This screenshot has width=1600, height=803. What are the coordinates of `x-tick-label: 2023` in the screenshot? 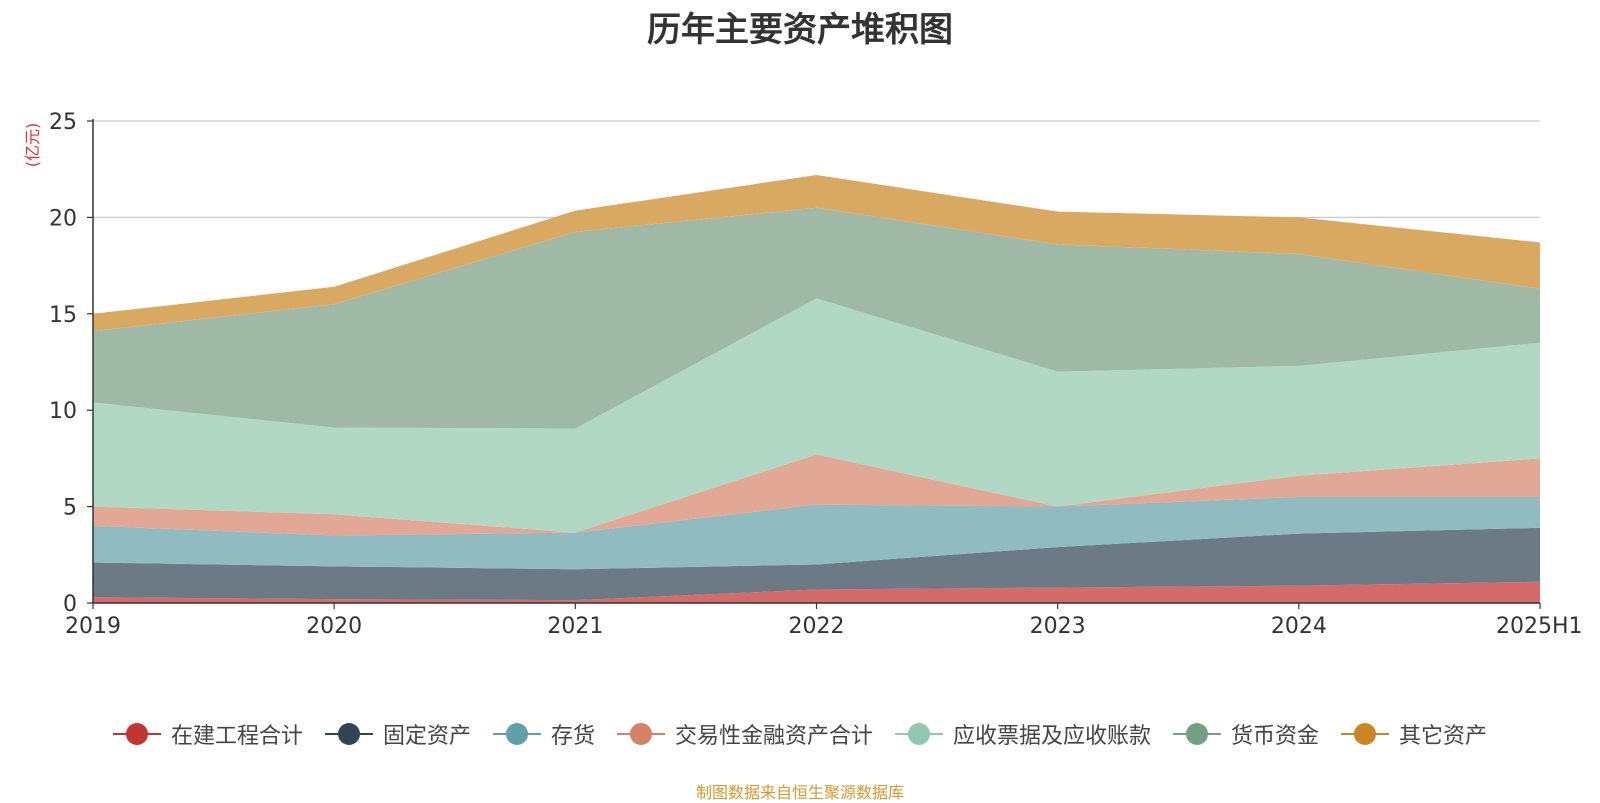 It's located at (1058, 626).